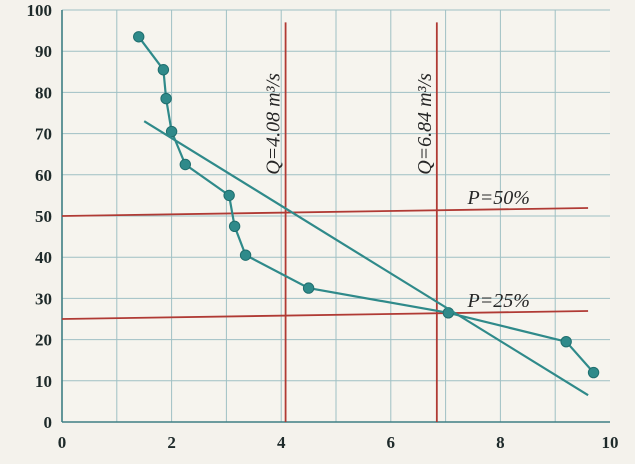 The image size is (635, 464). Describe the element at coordinates (274, 124) in the screenshot. I see `reference-label: Q=4.08 m³/s` at that location.